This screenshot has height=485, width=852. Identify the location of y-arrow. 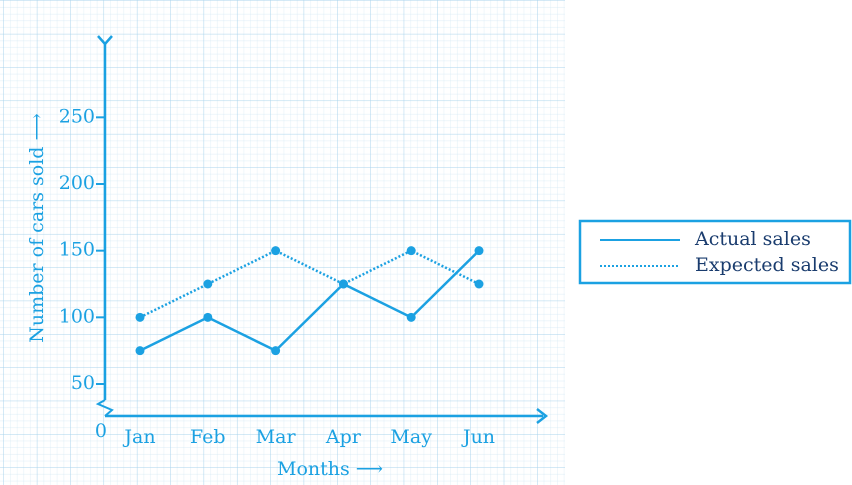
(105, 40).